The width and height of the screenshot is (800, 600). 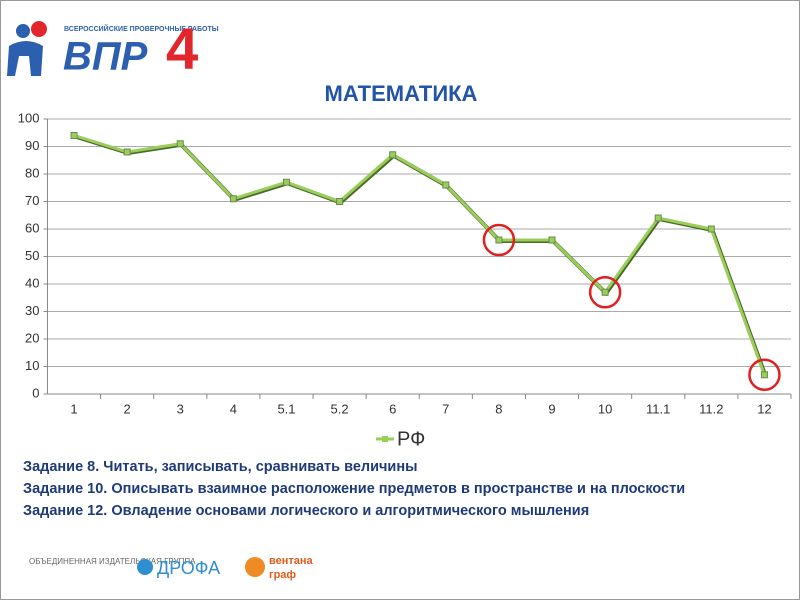 I want to click on y-tick-label: 0, so click(x=35, y=392).